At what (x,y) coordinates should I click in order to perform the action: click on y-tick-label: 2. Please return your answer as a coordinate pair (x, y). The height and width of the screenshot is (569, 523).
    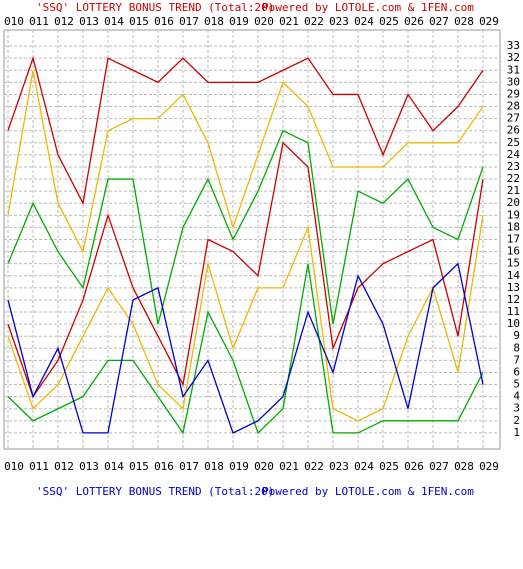
    Looking at the image, I should click on (516, 420).